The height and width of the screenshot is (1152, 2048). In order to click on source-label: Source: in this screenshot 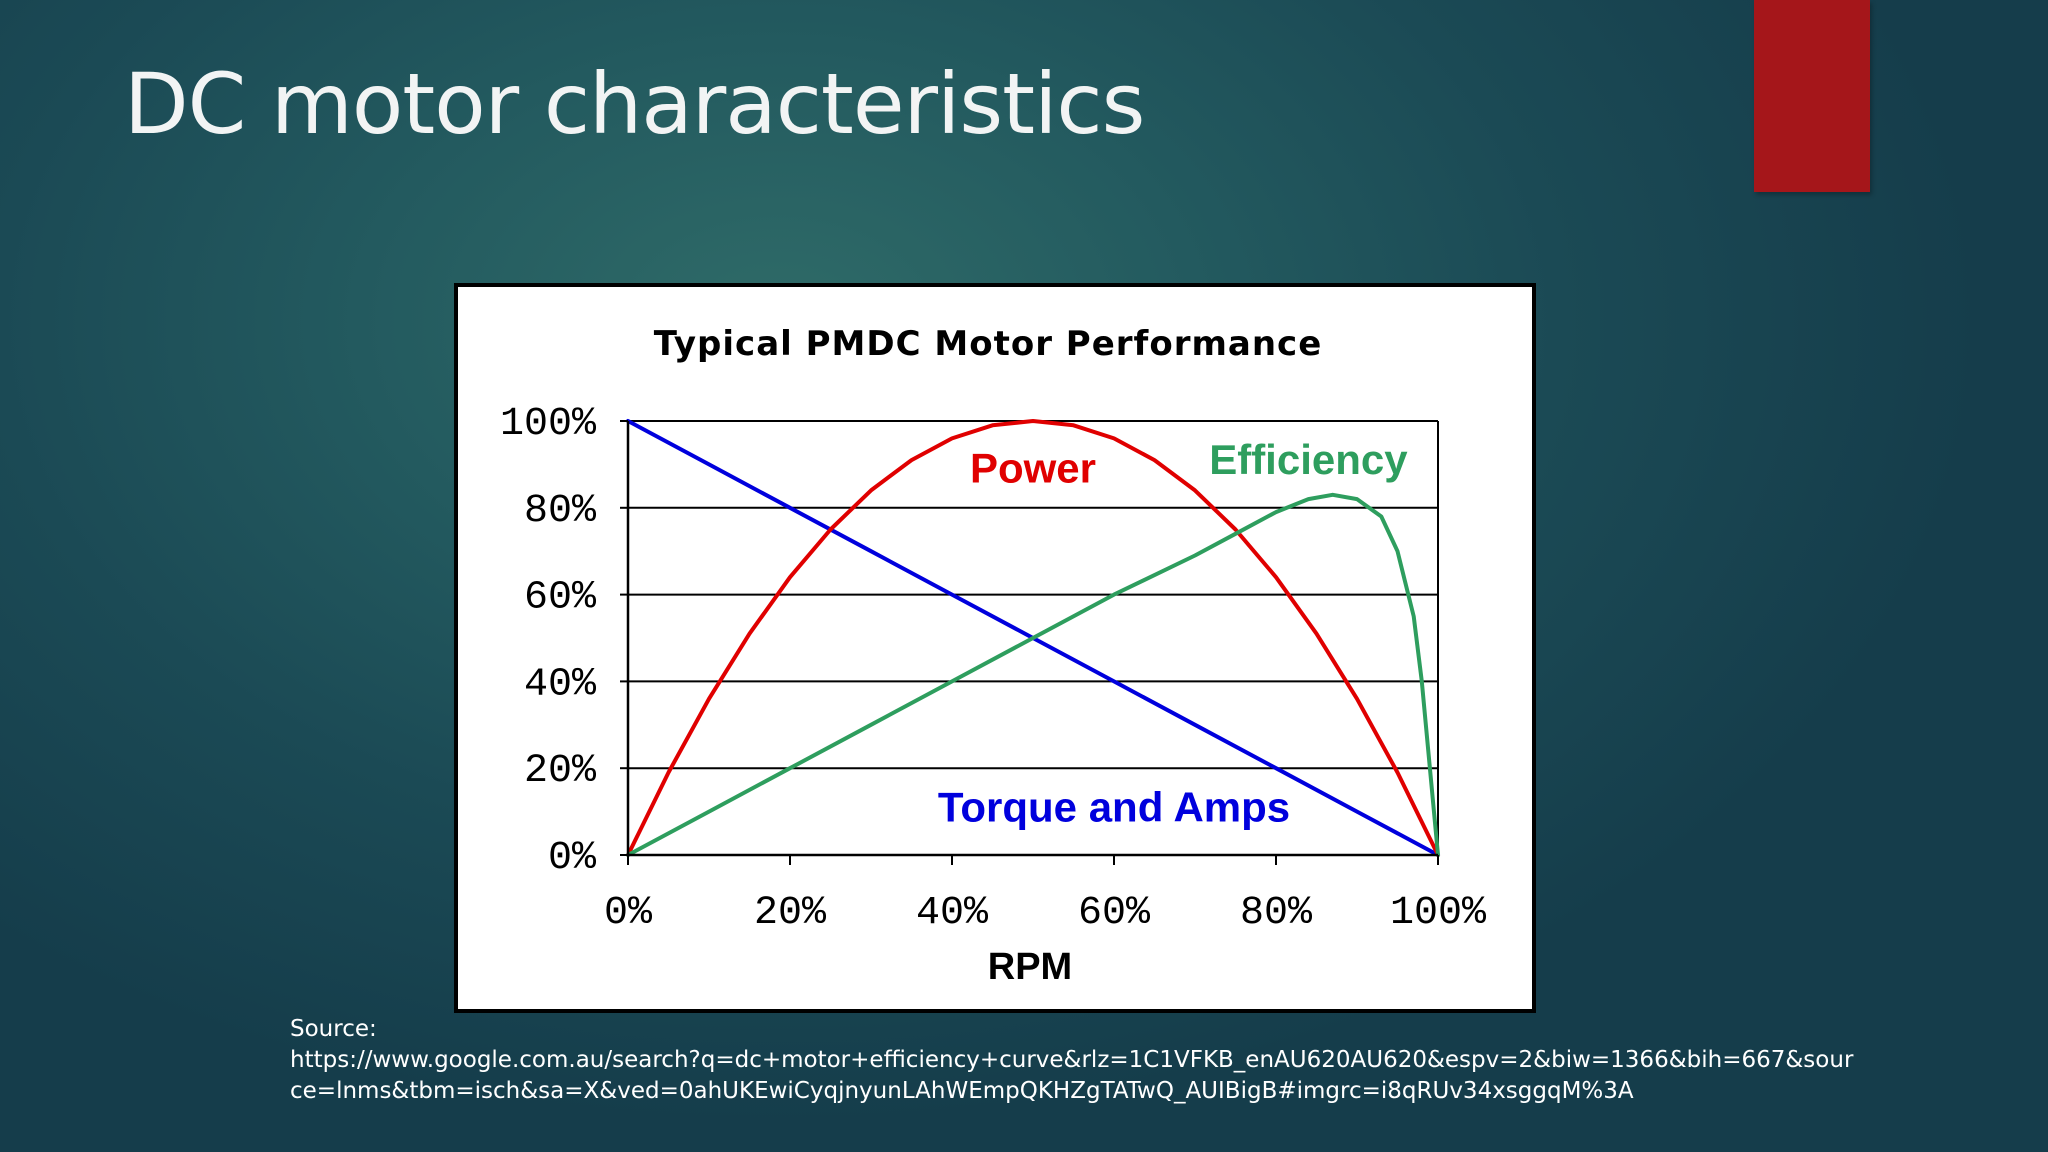, I will do `click(333, 1029)`.